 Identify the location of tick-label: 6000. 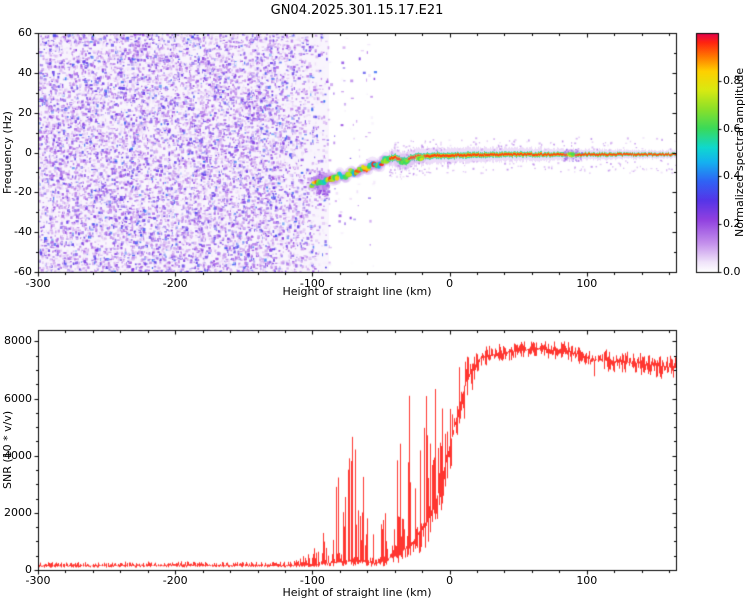
(18, 398).